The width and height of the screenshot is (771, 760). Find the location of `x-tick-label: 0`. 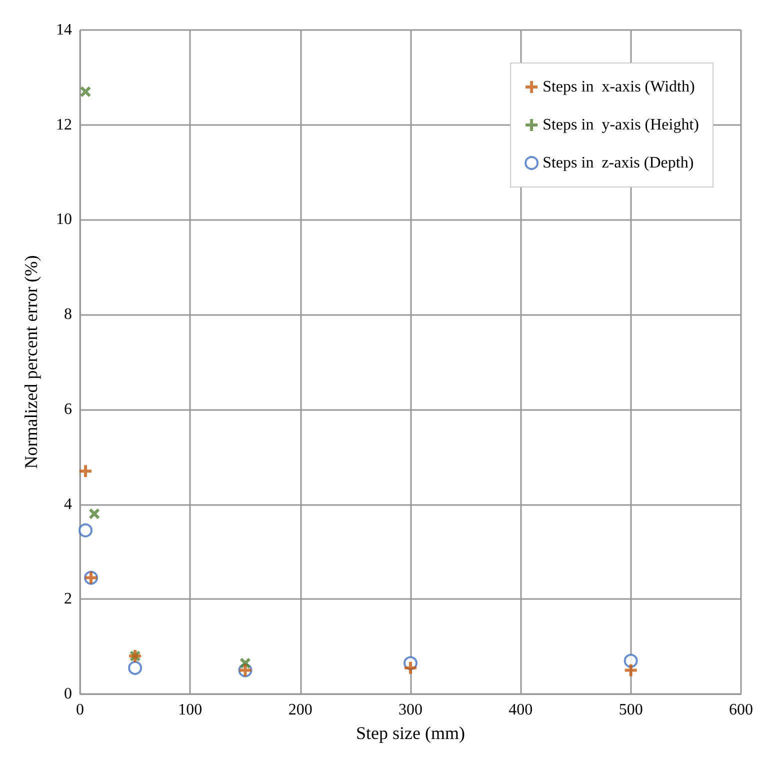

x-tick-label: 0 is located at coordinates (80, 710).